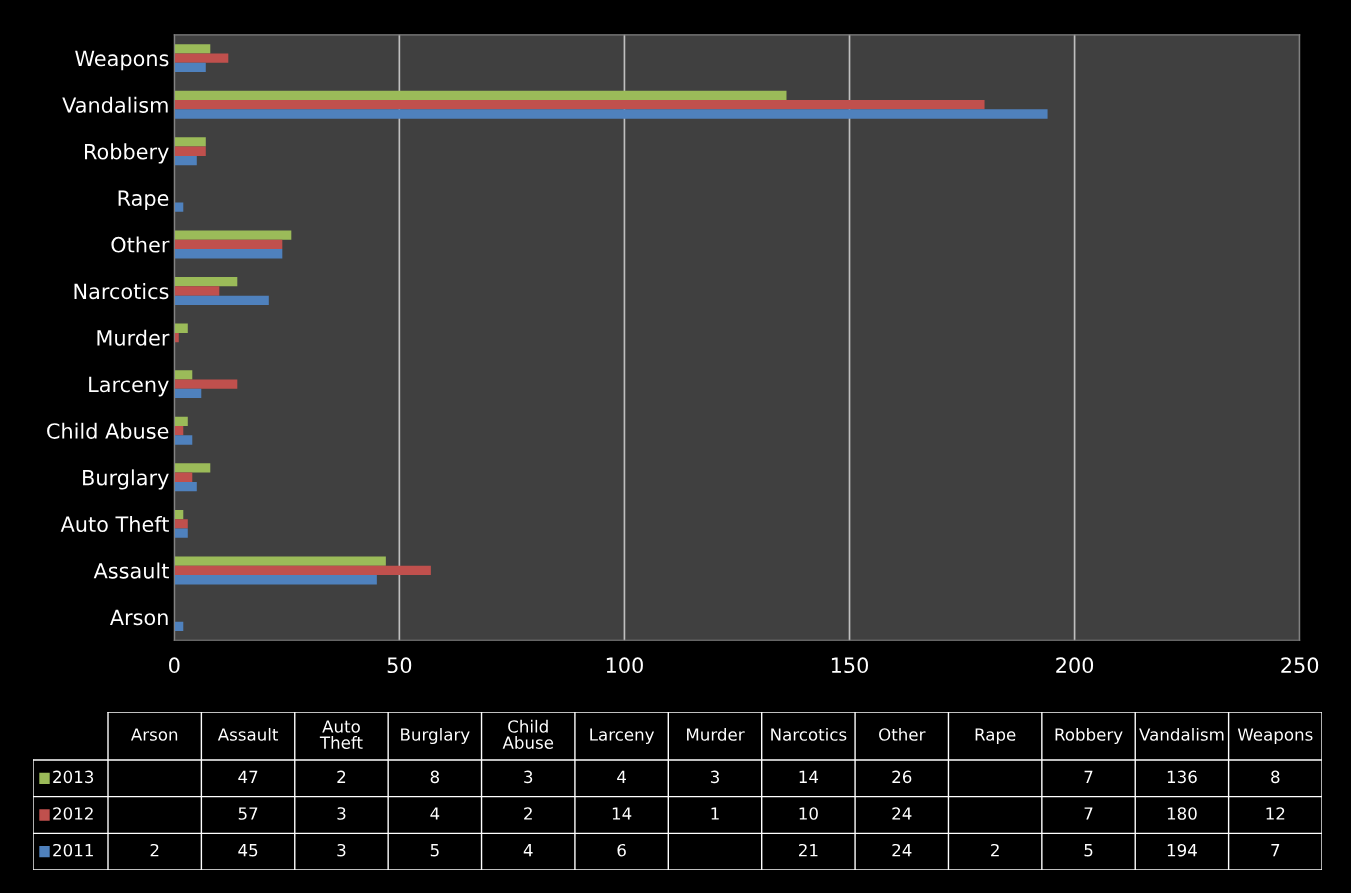 This screenshot has width=1351, height=893. What do you see at coordinates (715, 813) in the screenshot?
I see `data-label: 1` at bounding box center [715, 813].